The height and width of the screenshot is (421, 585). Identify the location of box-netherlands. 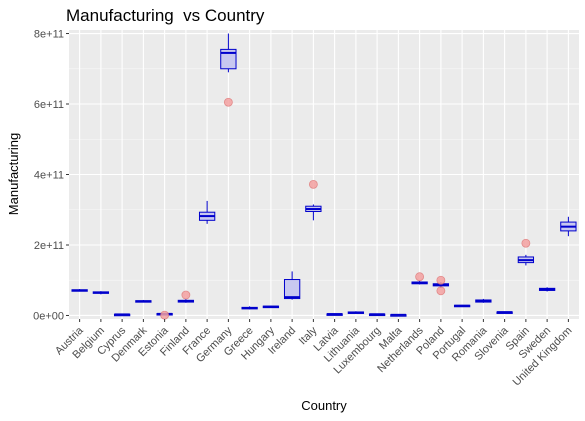
(419, 278).